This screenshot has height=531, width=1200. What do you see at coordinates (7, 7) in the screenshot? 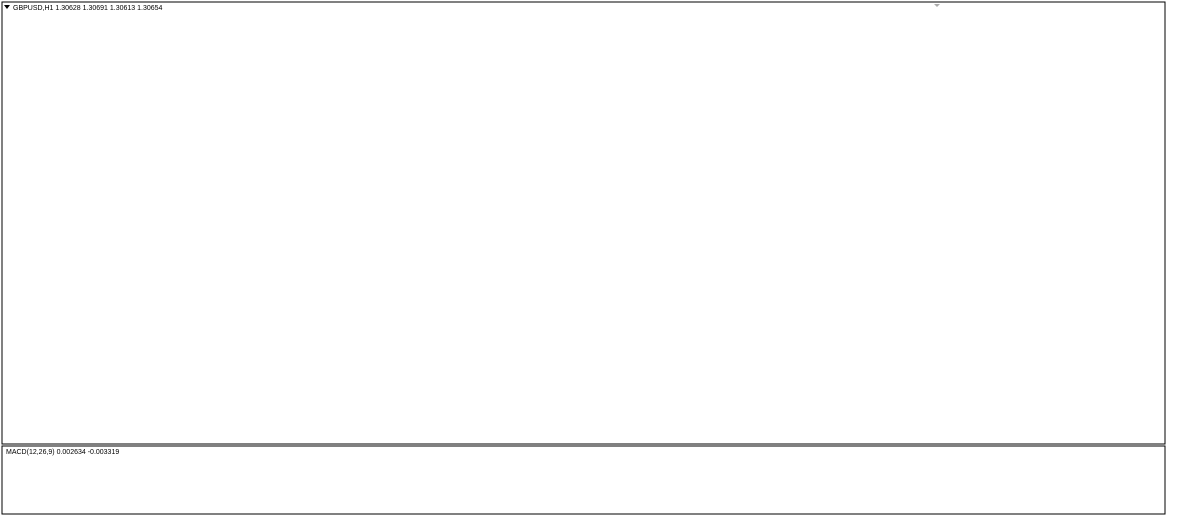
I see `collapse-icon` at bounding box center [7, 7].